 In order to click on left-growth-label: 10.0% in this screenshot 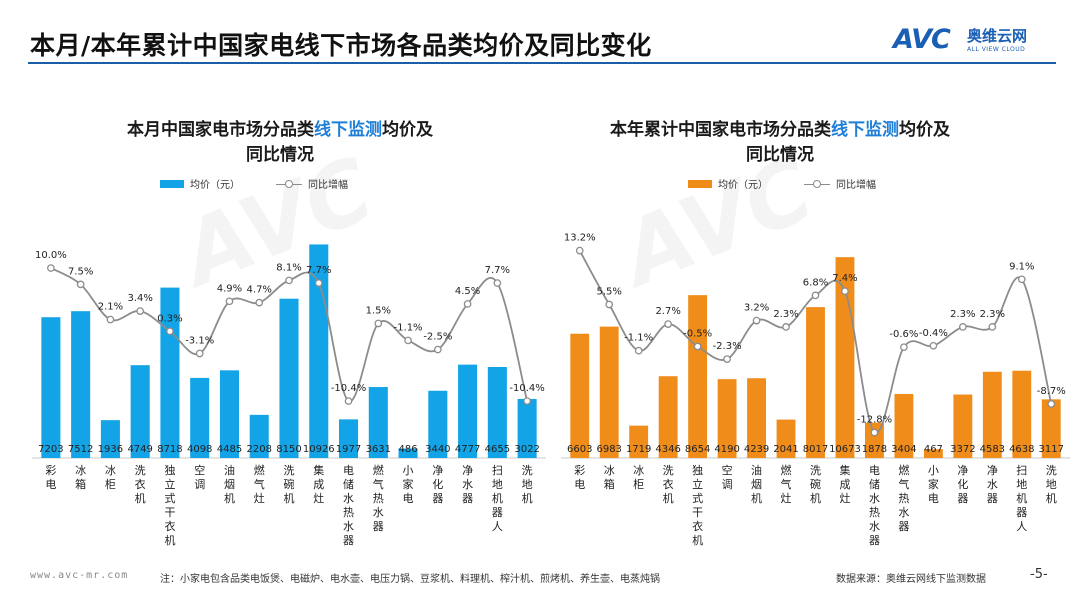, I will do `click(51, 255)`.